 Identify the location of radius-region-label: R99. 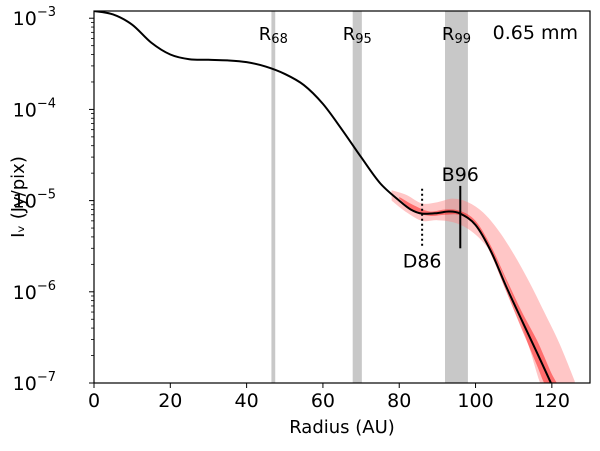
(456, 35).